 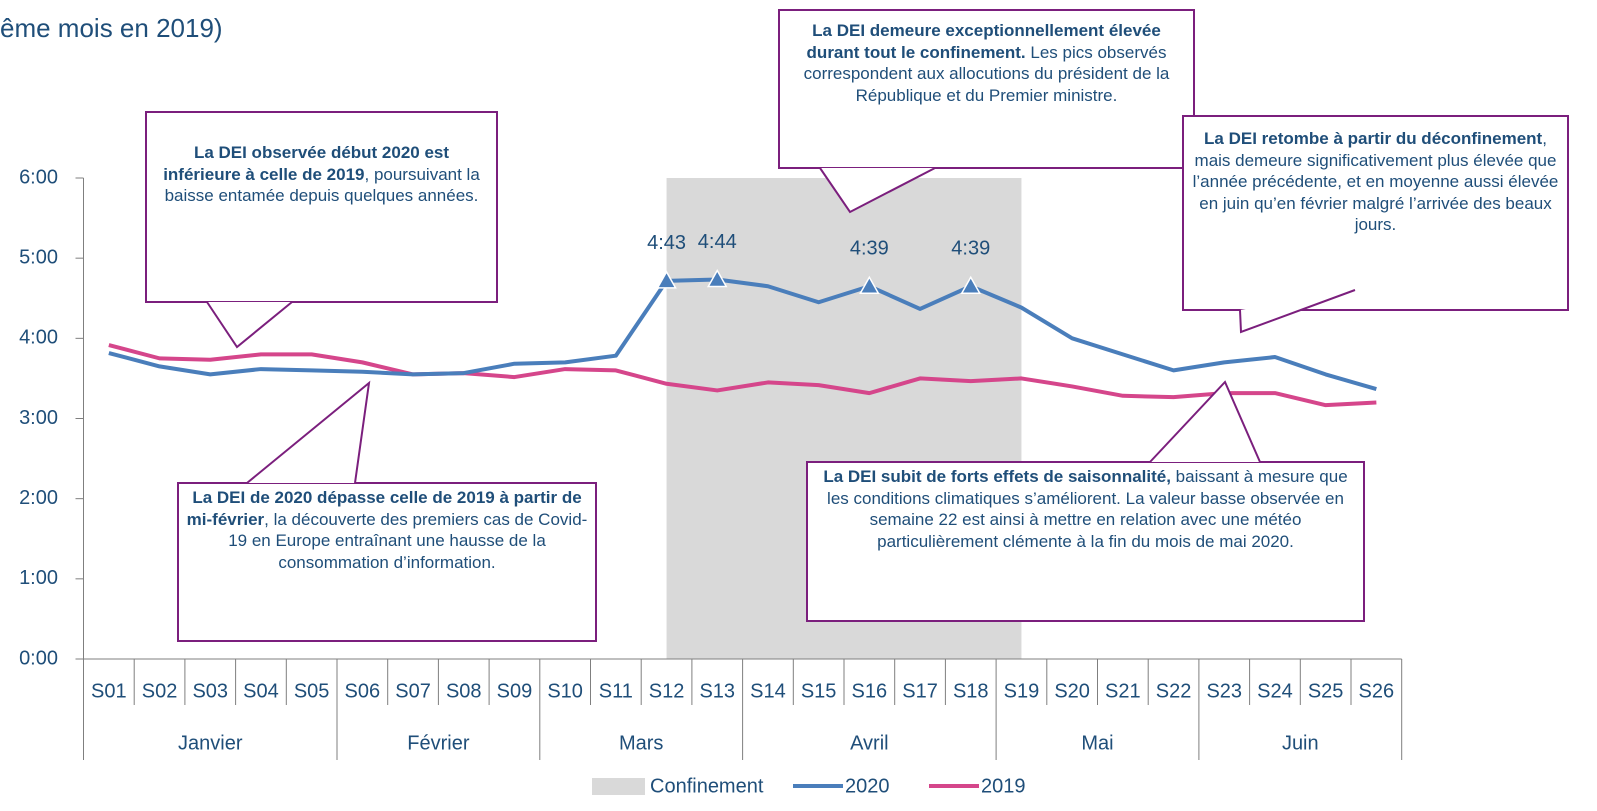 What do you see at coordinates (312, 691) in the screenshot?
I see `x-tick-label: S05` at bounding box center [312, 691].